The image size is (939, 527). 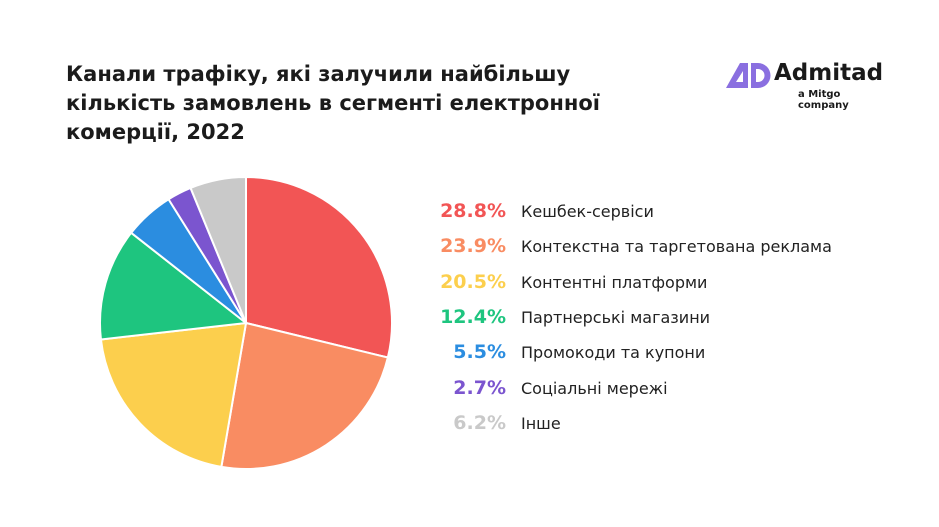 What do you see at coordinates (613, 353) in the screenshot?
I see `legend-label: Промокоди та купони` at bounding box center [613, 353].